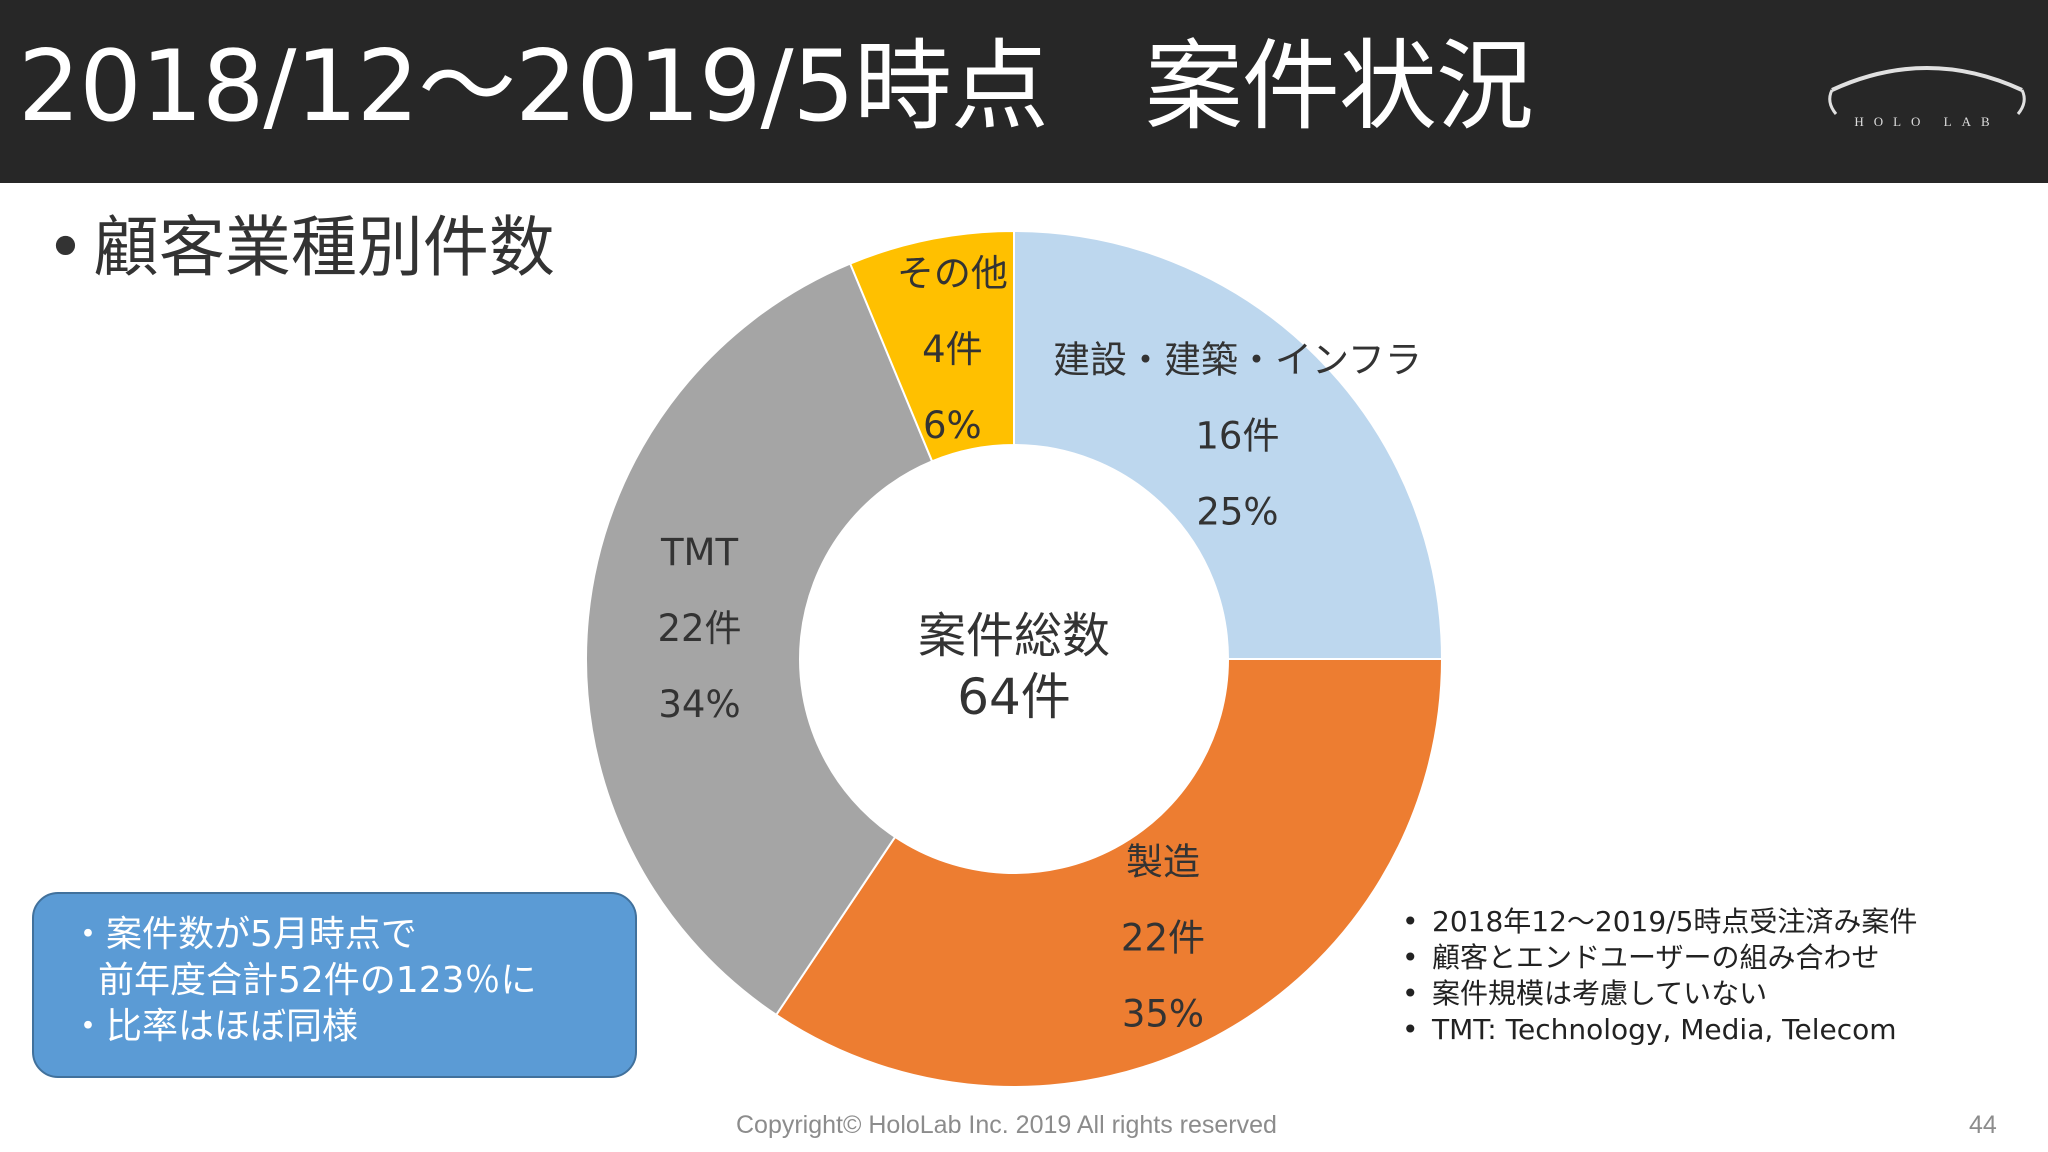 Image resolution: width=2048 pixels, height=1152 pixels. Describe the element at coordinates (1983, 1125) in the screenshot. I see `page-number: 44` at that location.